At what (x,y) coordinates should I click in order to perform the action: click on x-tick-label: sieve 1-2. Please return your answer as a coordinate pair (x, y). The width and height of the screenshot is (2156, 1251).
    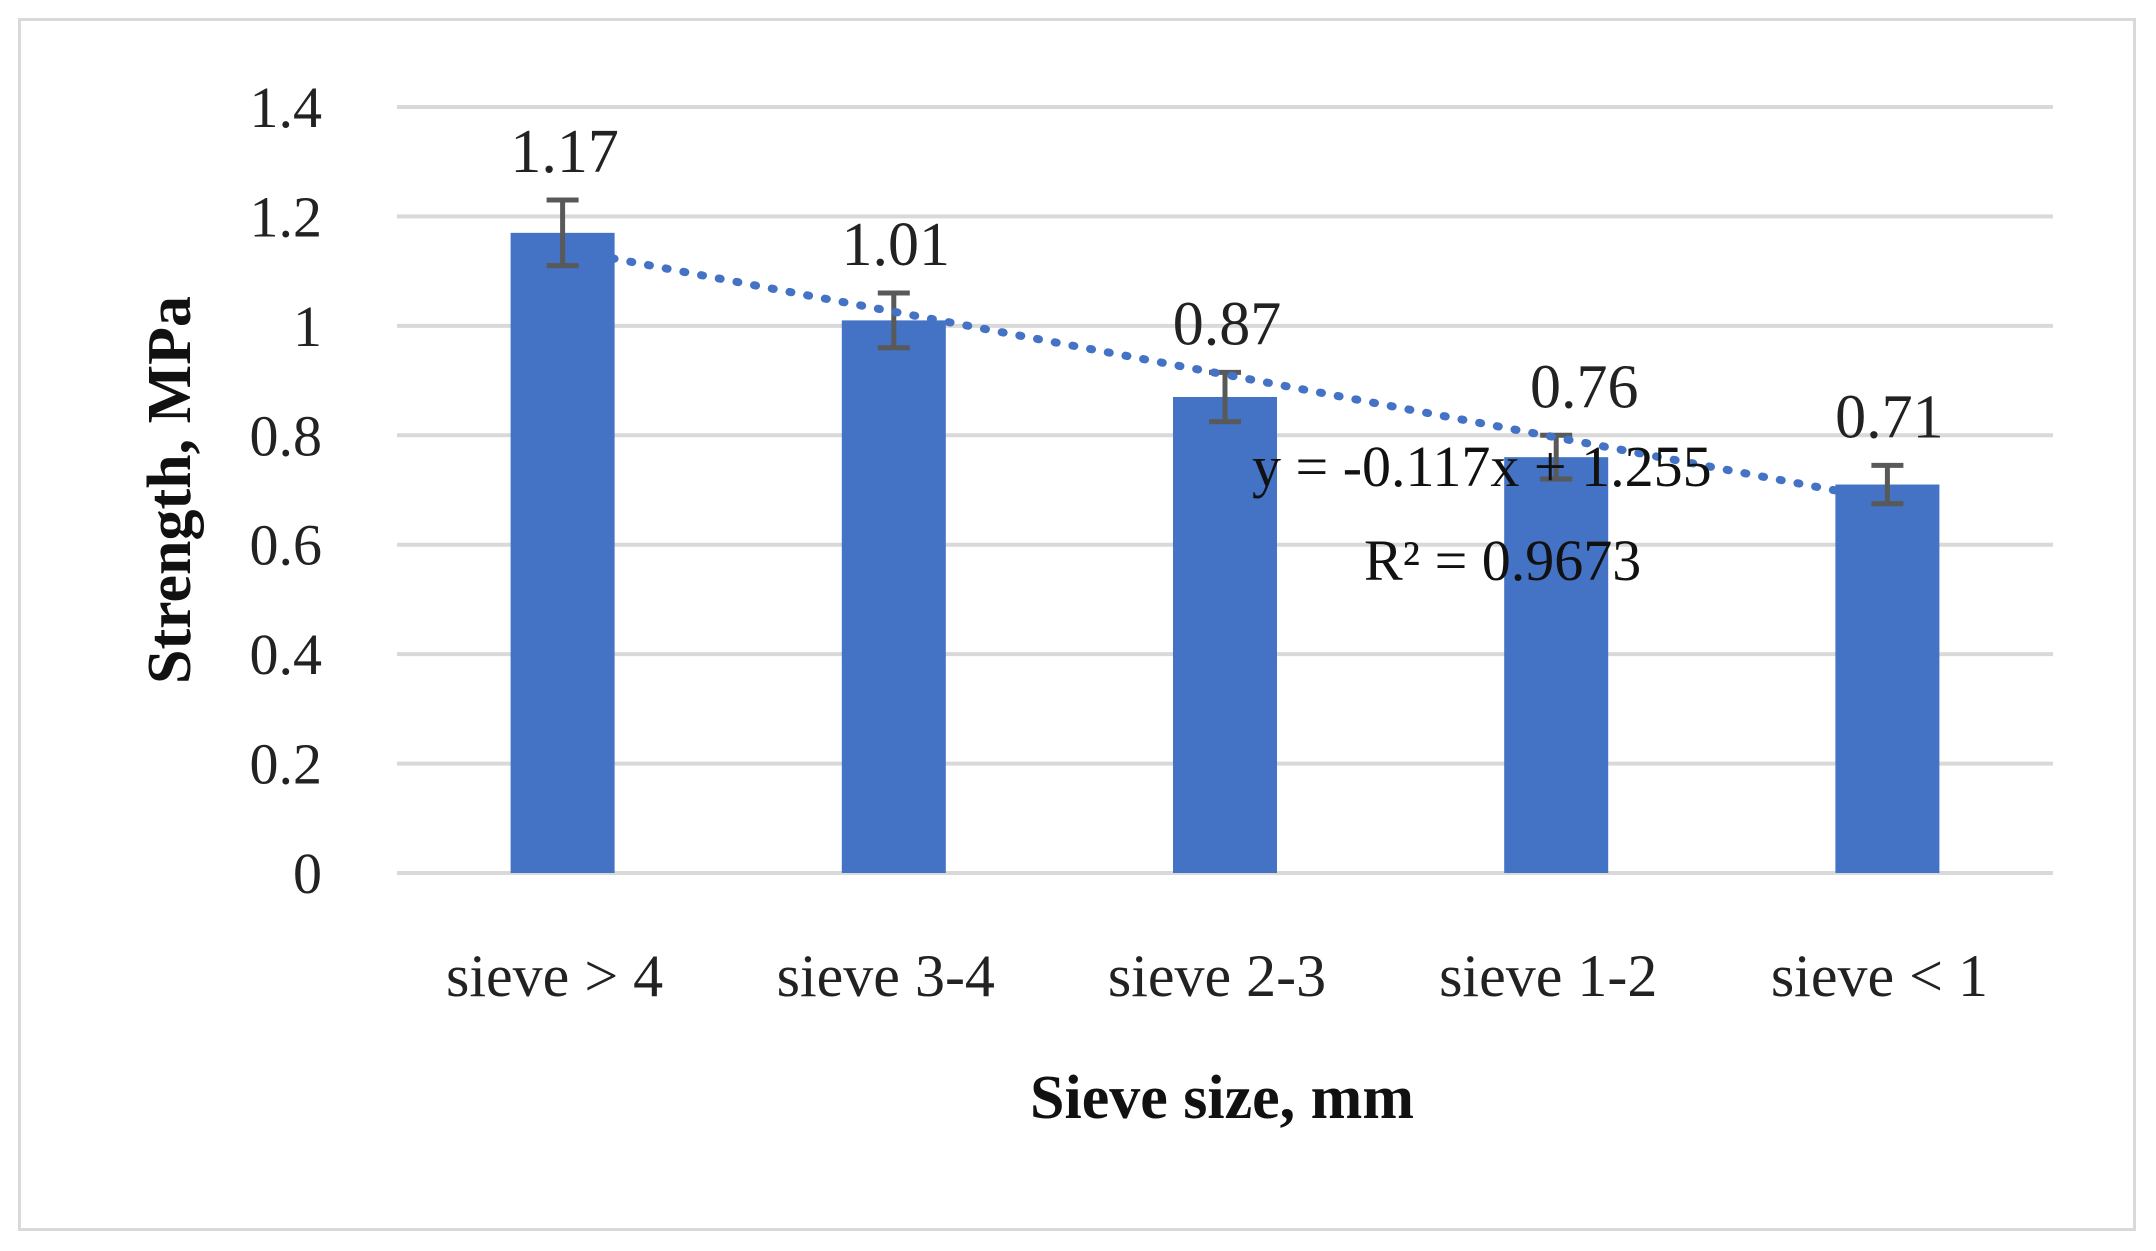
    Looking at the image, I should click on (1548, 976).